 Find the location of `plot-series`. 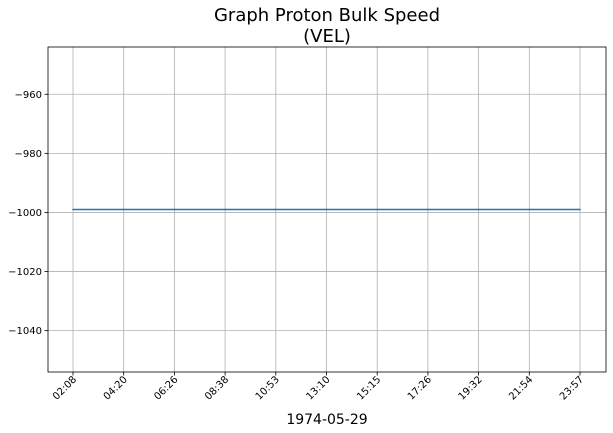

plot-series is located at coordinates (326, 209).